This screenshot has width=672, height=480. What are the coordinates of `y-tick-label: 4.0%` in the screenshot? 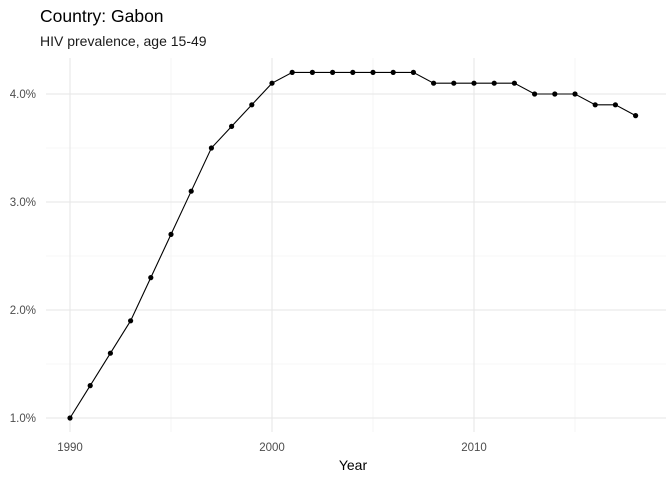 It's located at (23, 95).